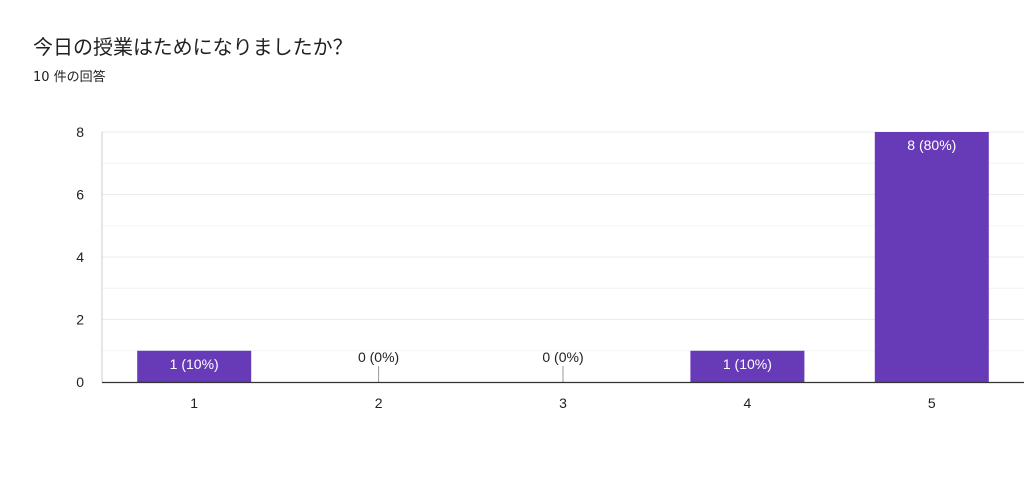  Describe the element at coordinates (471, 374) in the screenshot. I see `zero-markers` at that location.